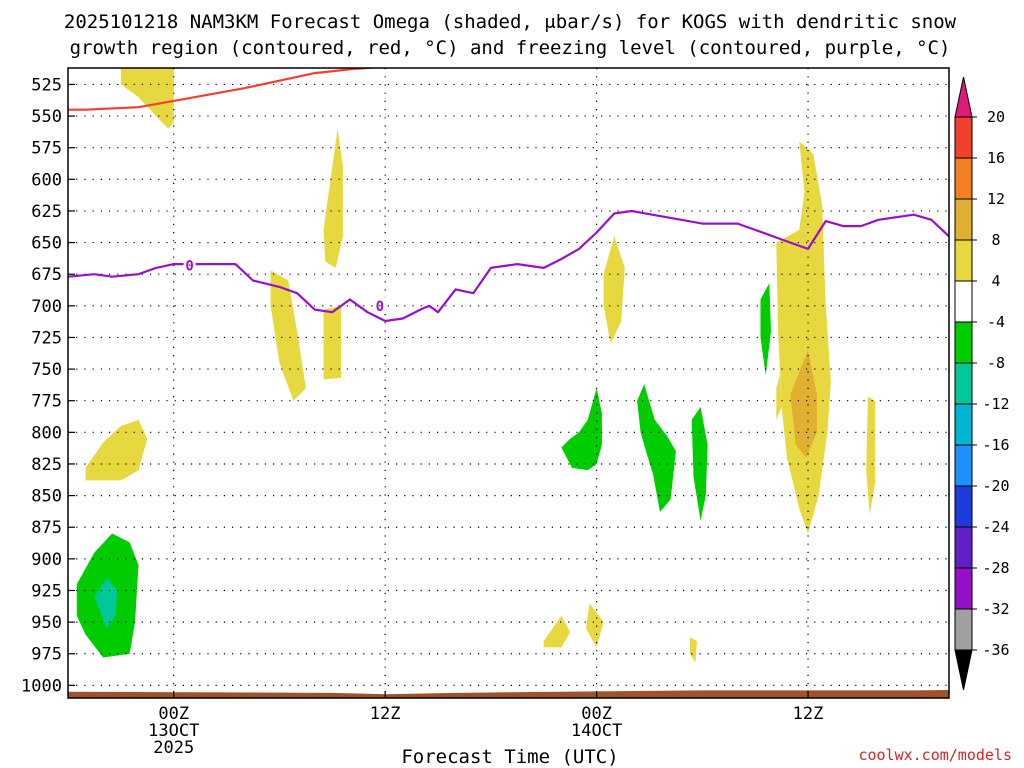 Image resolution: width=1024 pixels, height=768 pixels. I want to click on x-tick-label: 13OCT, so click(173, 731).